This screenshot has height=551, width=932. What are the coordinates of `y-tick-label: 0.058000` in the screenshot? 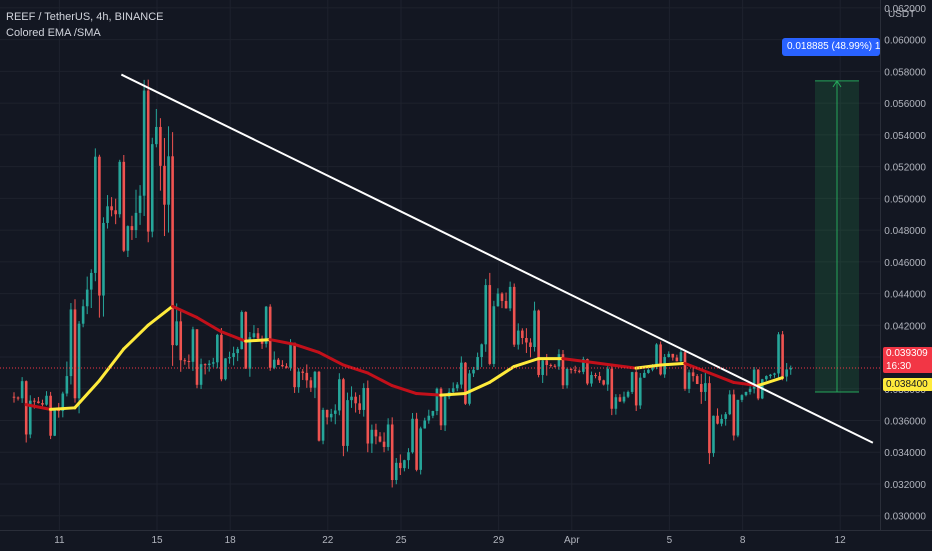 It's located at (905, 72).